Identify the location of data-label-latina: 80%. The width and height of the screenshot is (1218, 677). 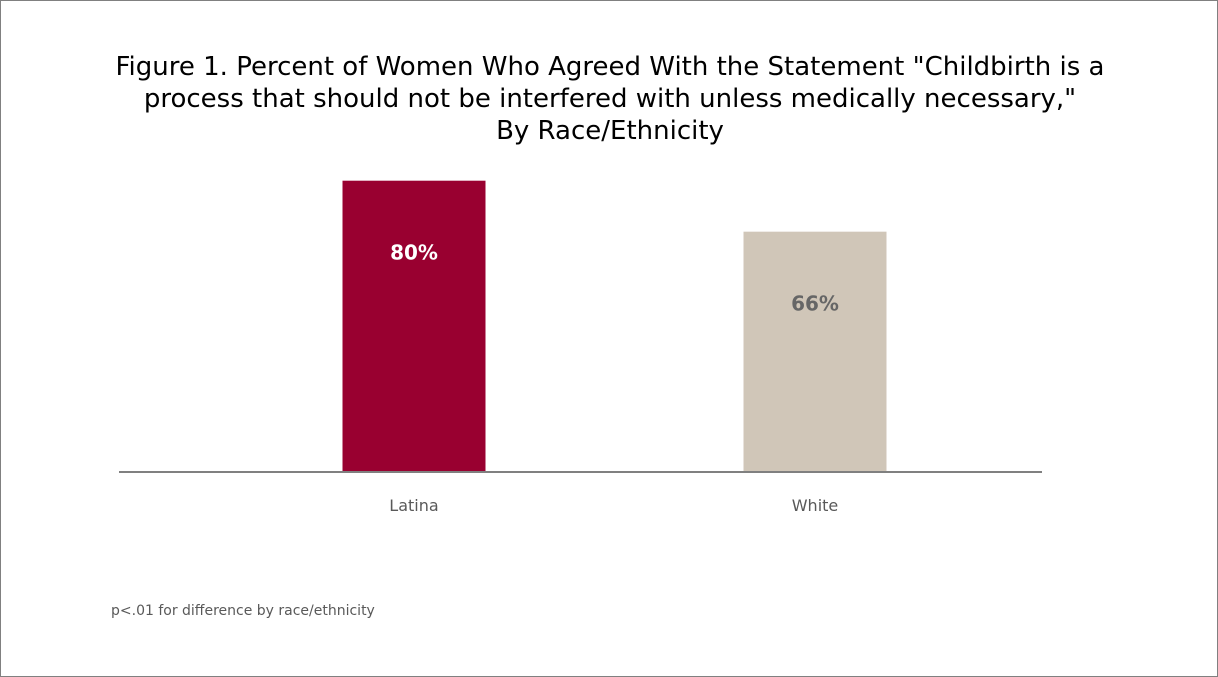
(414, 253).